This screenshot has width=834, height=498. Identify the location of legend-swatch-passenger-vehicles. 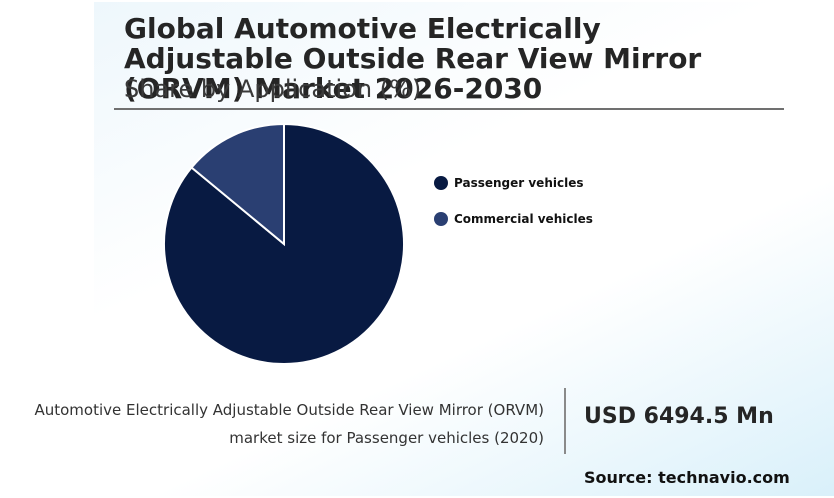
(441, 183).